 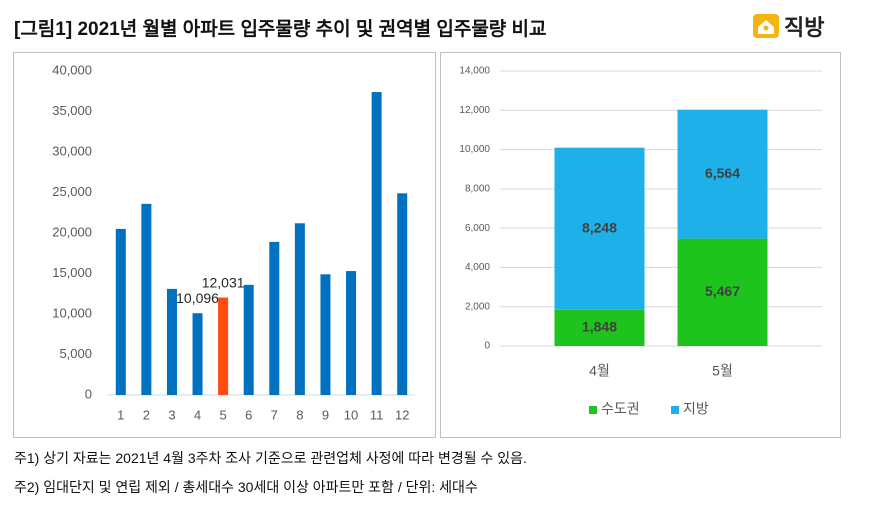 I want to click on data-label: 8,248, so click(x=599, y=227).